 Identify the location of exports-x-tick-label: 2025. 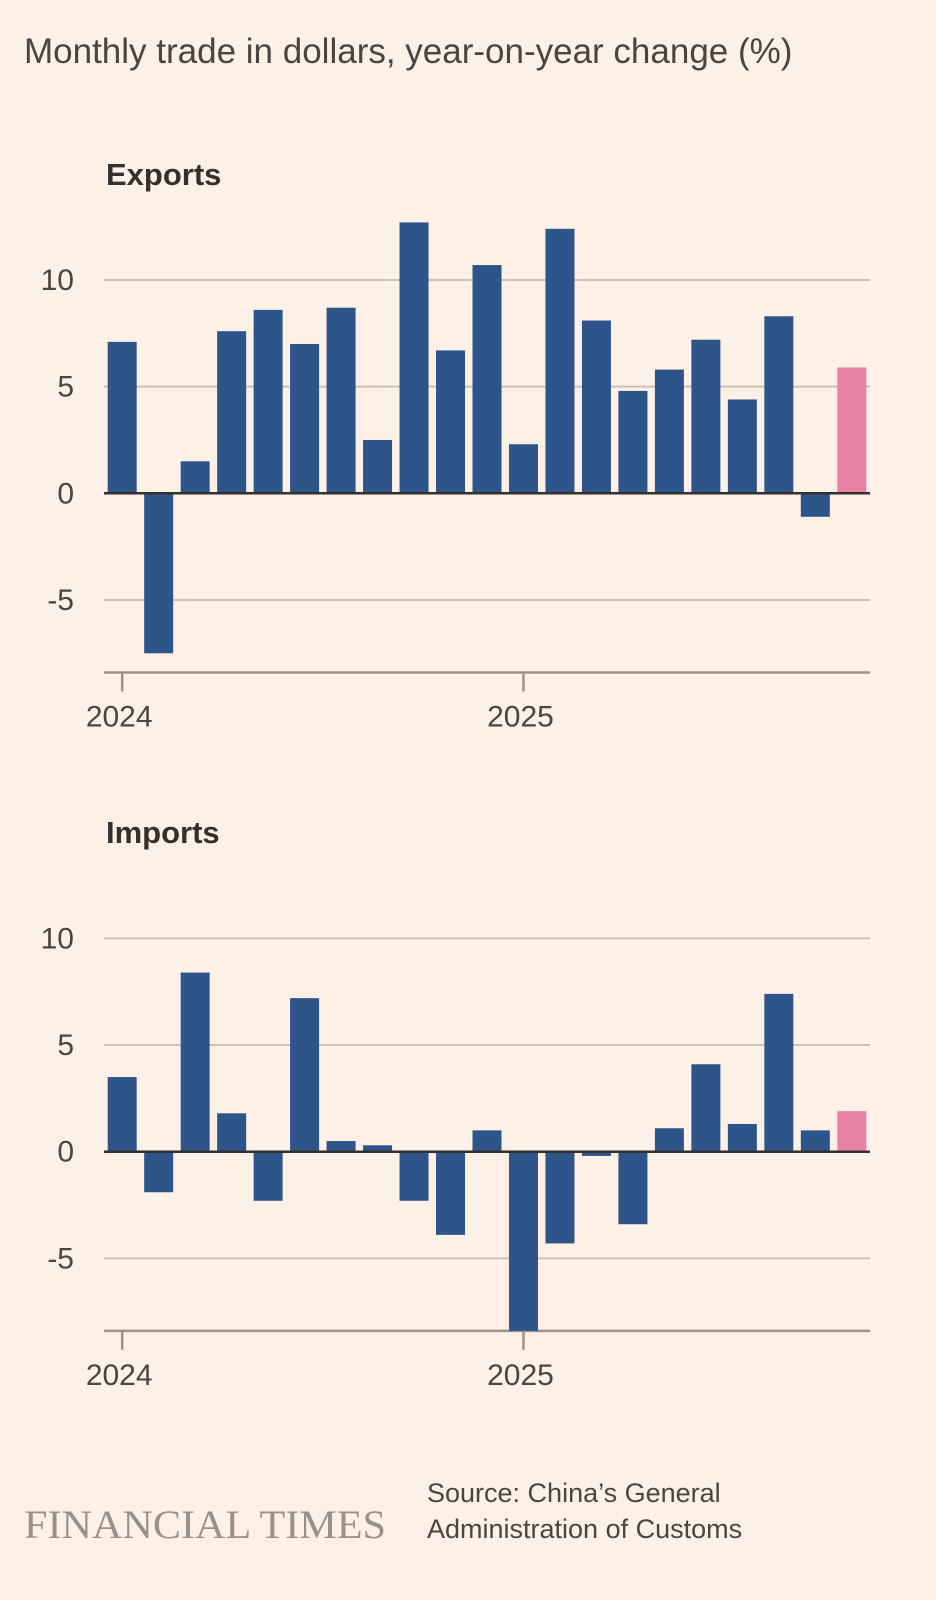
(520, 716).